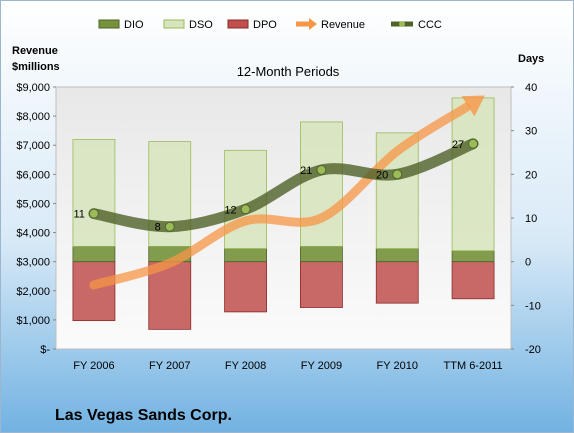 The height and width of the screenshot is (433, 574). I want to click on right-tick-label: 10, so click(531, 219).